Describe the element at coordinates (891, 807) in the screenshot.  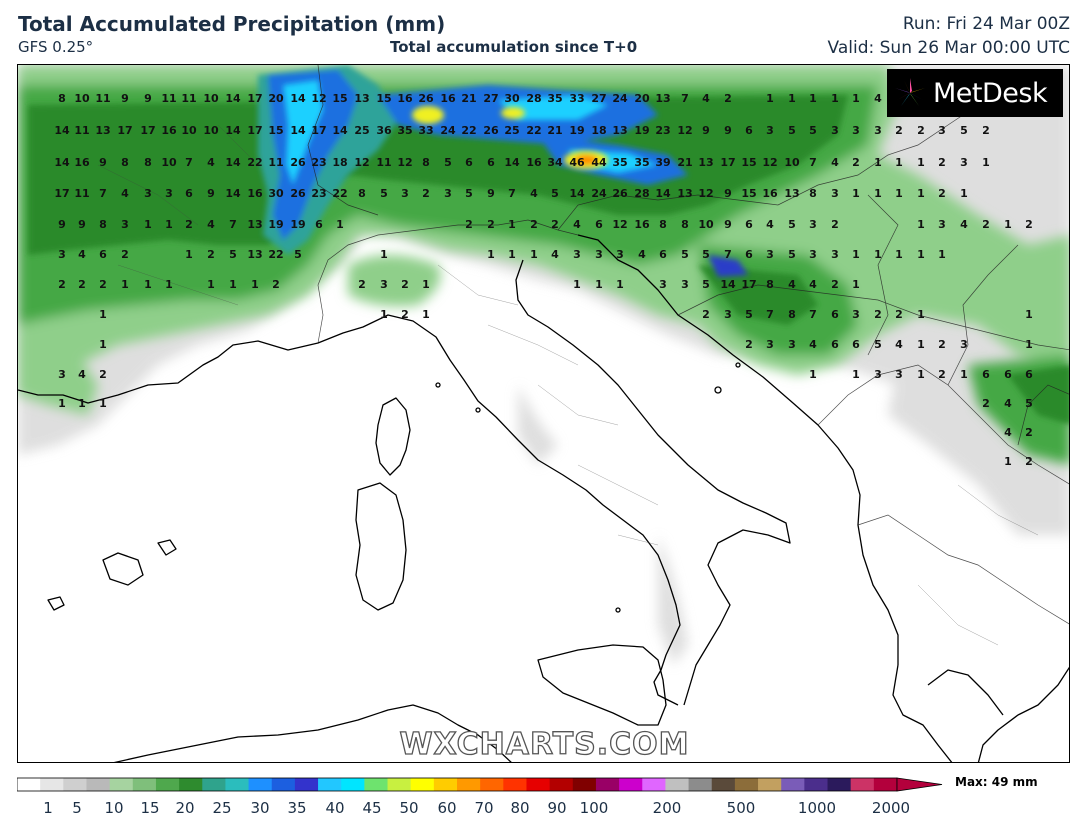
I see `legend-tick-label: 2000` at that location.